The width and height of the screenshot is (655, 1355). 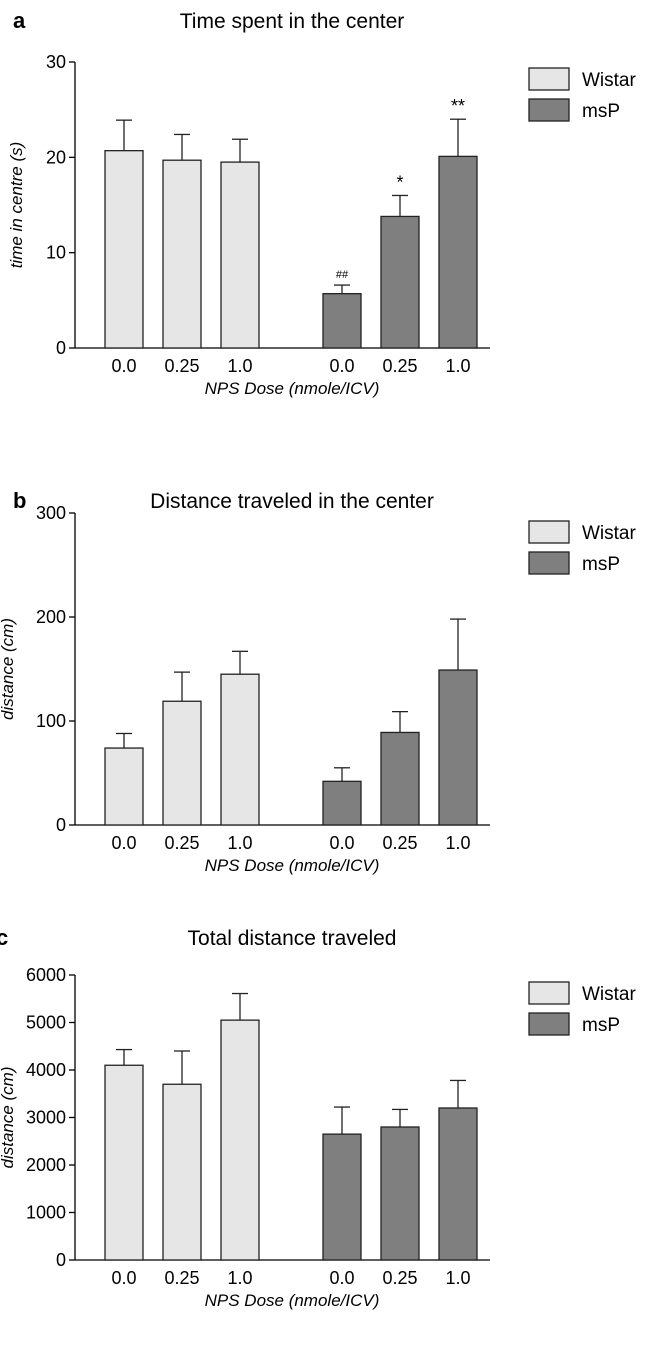 What do you see at coordinates (292, 21) in the screenshot?
I see `chart-title: Time spent in the center` at bounding box center [292, 21].